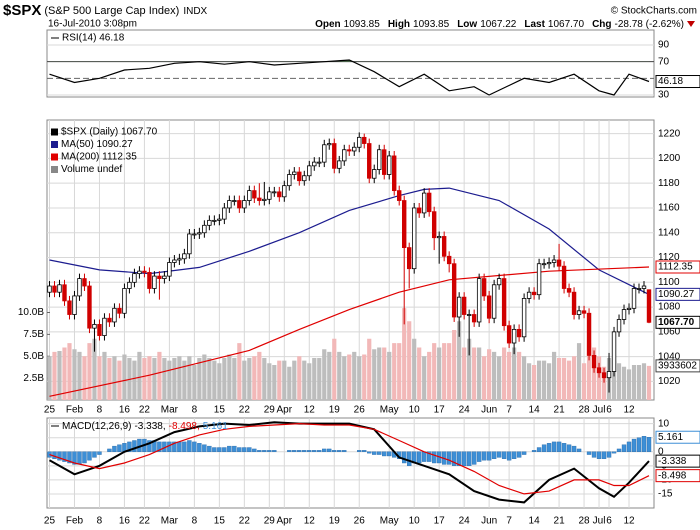 The image size is (700, 530). Describe the element at coordinates (669, 232) in the screenshot. I see `y-tick-label: 1140` at that location.